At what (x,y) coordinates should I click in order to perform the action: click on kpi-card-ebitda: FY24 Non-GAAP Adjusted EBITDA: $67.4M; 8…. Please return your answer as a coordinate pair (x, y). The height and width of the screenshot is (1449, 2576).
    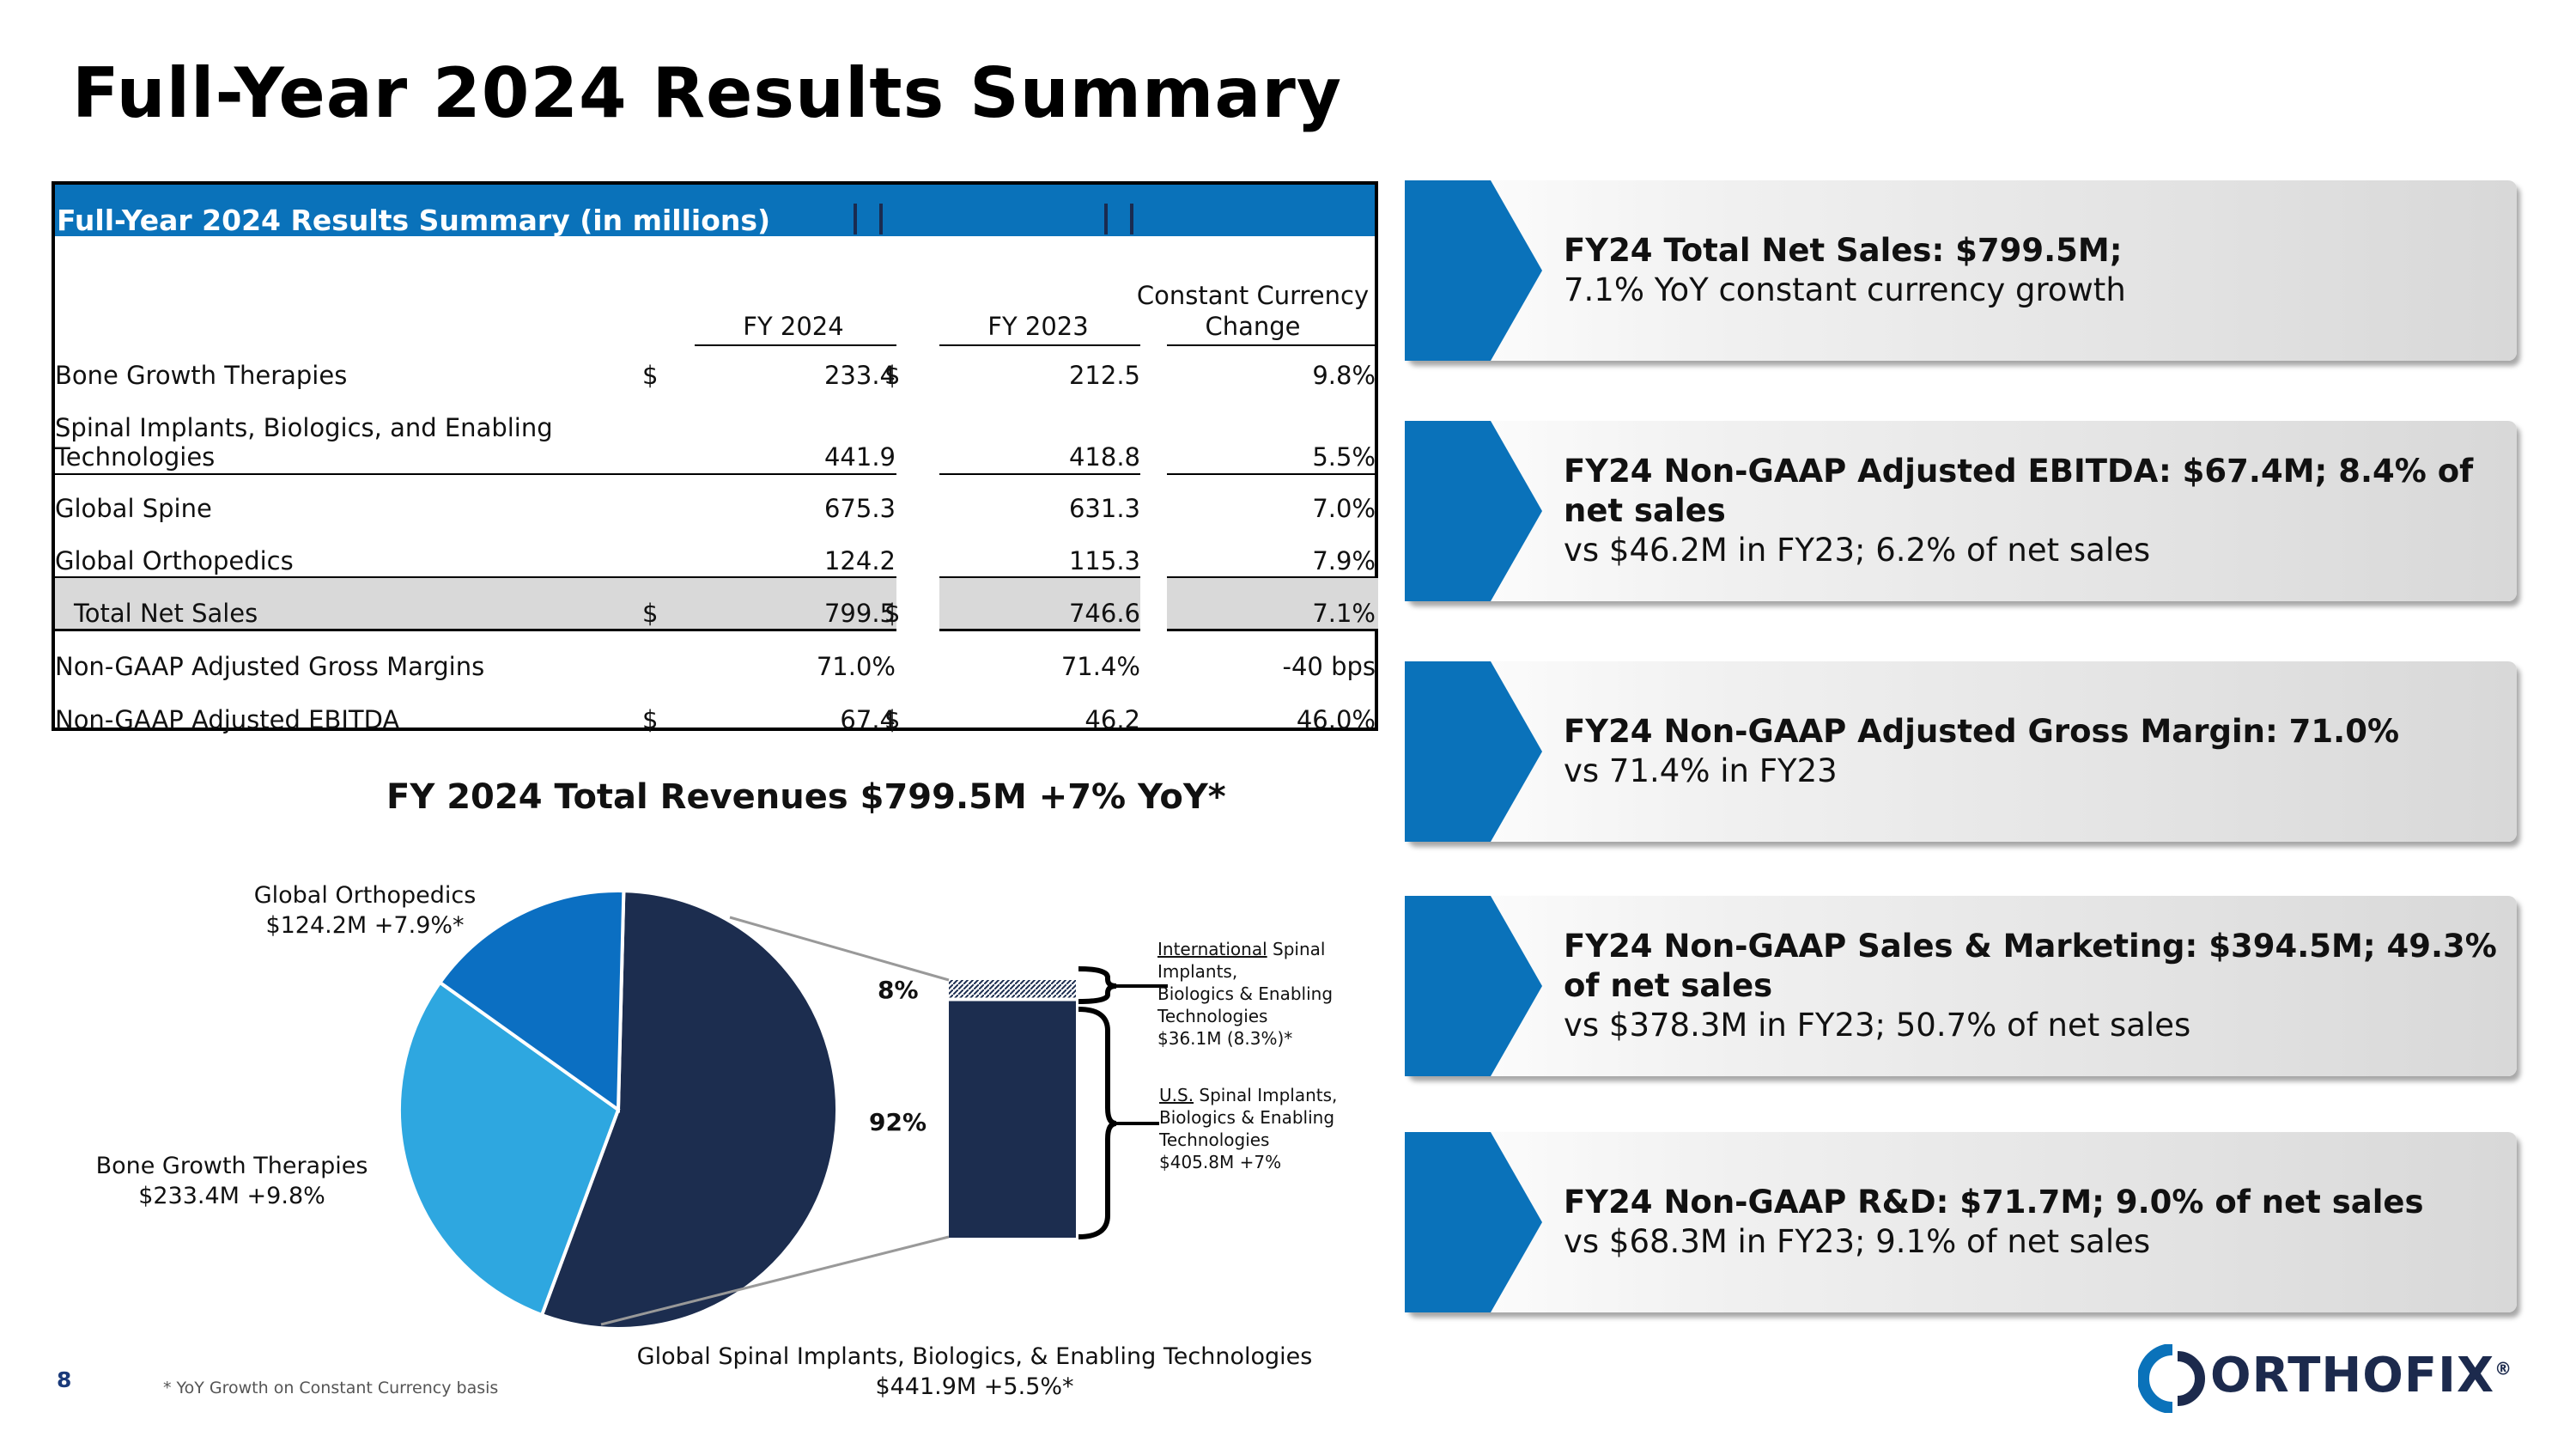
    Looking at the image, I should click on (1961, 511).